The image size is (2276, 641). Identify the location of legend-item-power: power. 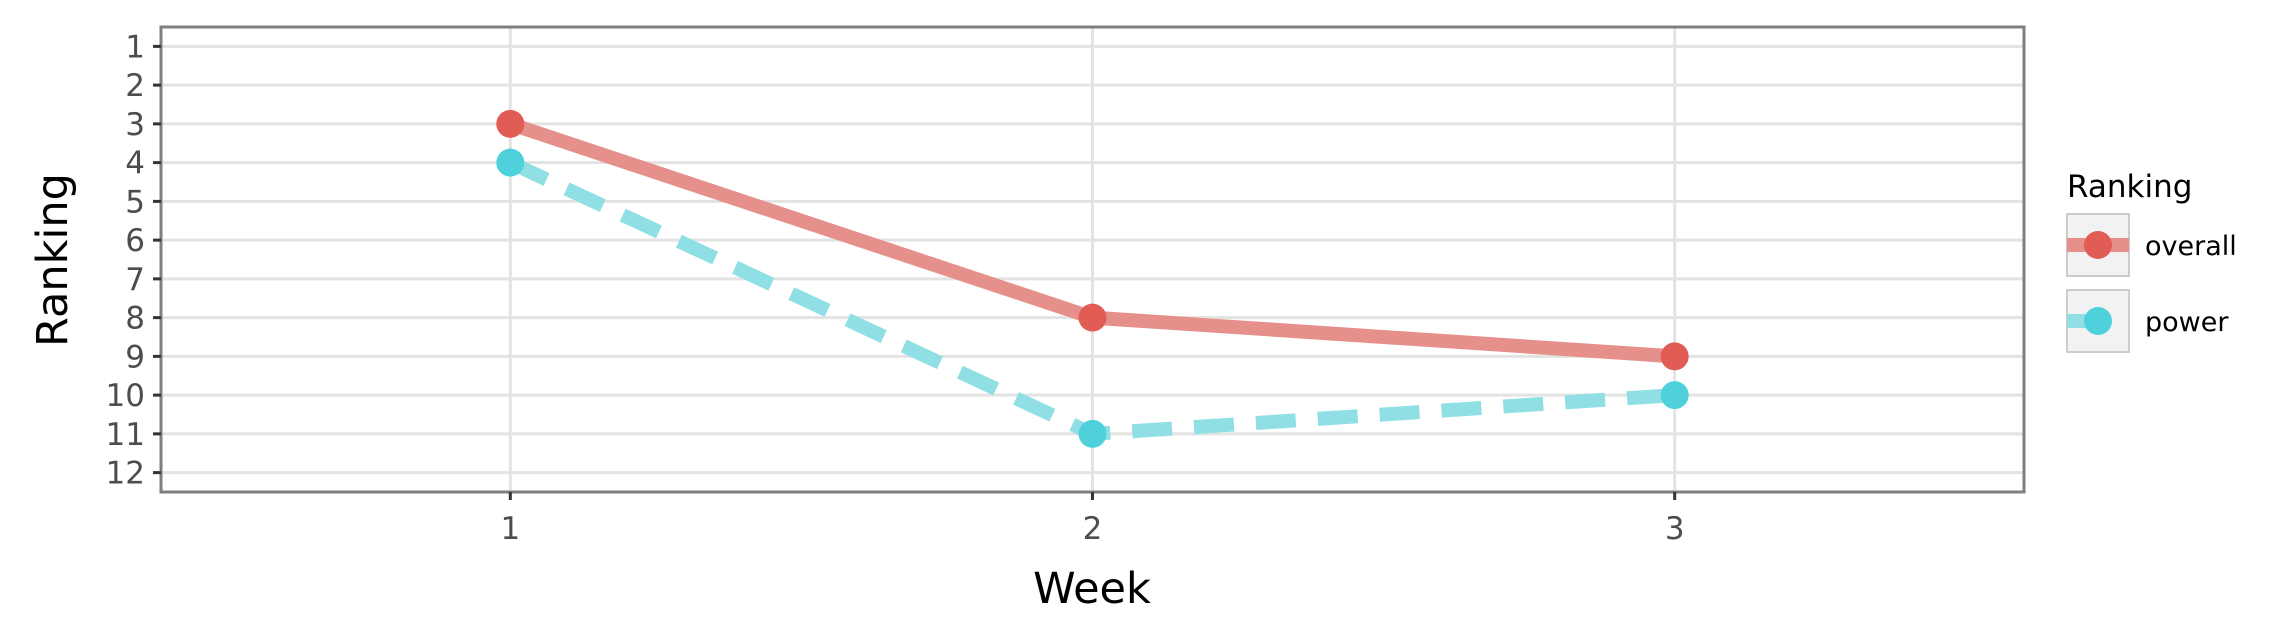
(2147, 321).